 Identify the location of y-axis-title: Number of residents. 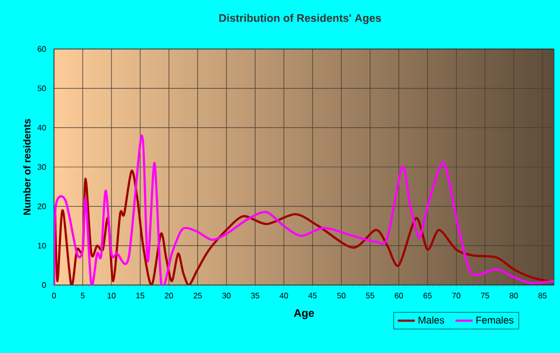
(27, 166).